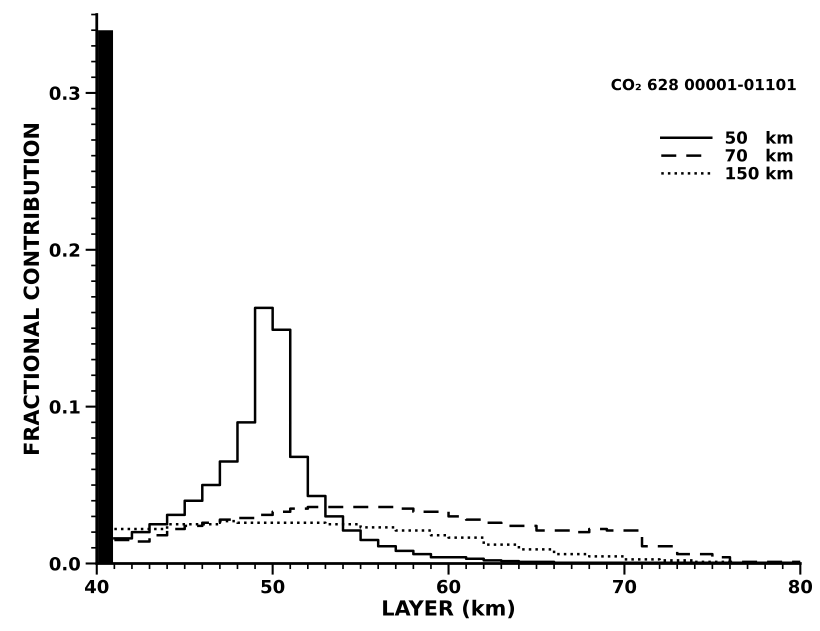 The width and height of the screenshot is (820, 631). I want to click on annotation: CO₂ 628 00001-01101, so click(704, 84).